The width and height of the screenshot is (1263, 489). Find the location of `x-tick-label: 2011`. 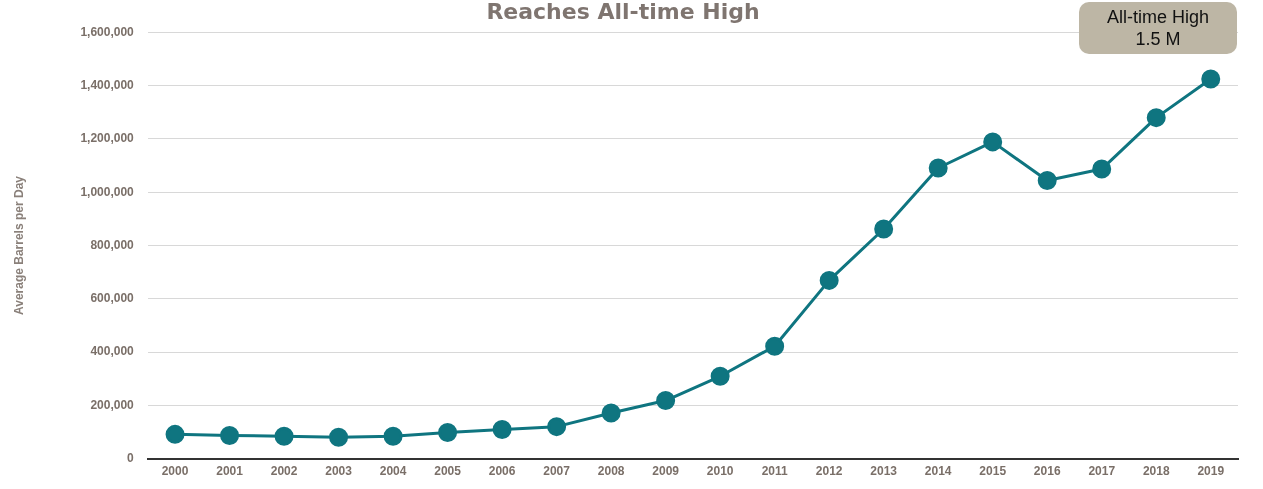

x-tick-label: 2011 is located at coordinates (774, 471).